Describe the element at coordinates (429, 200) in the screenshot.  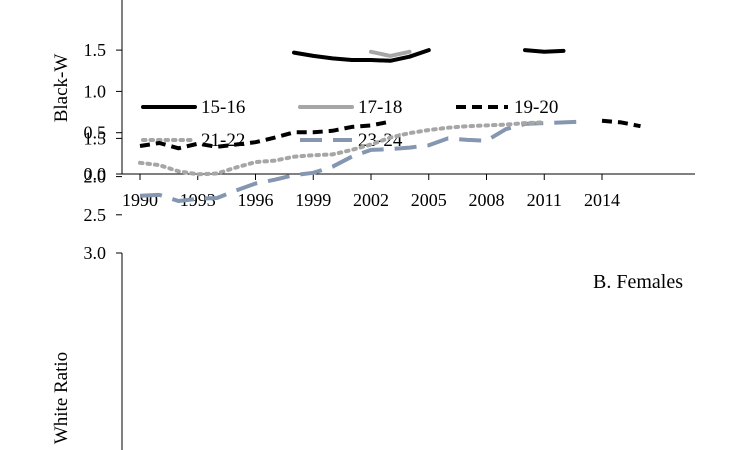
I see `panel-a-x-tick-label: 2005` at that location.